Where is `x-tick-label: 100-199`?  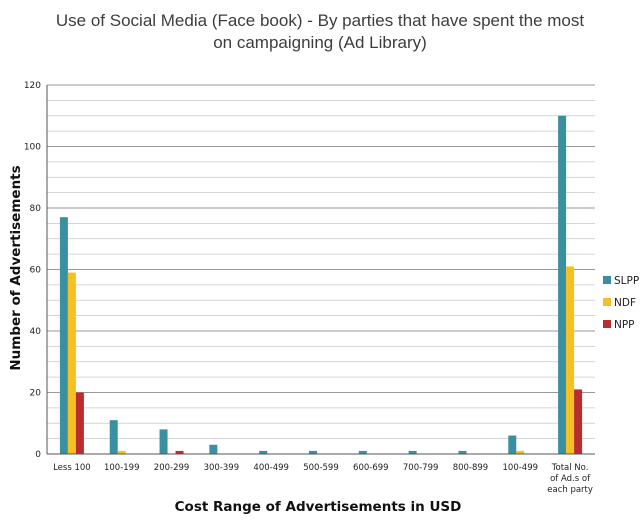 x-tick-label: 100-199 is located at coordinates (122, 468).